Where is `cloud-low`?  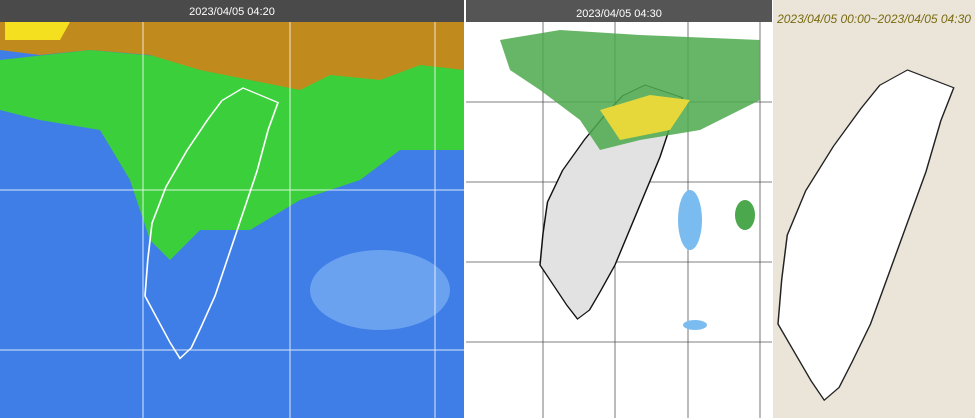
cloud-low is located at coordinates (380, 290).